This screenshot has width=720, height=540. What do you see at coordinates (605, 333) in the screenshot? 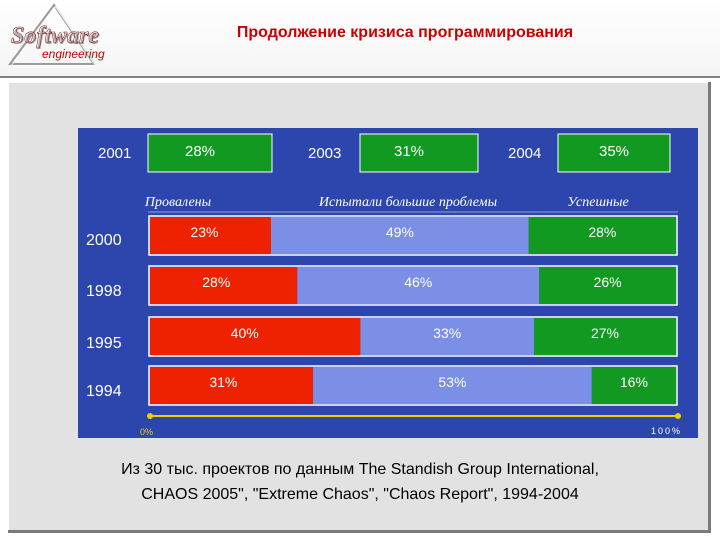
I see `value-label-1995-3: 27%` at bounding box center [605, 333].